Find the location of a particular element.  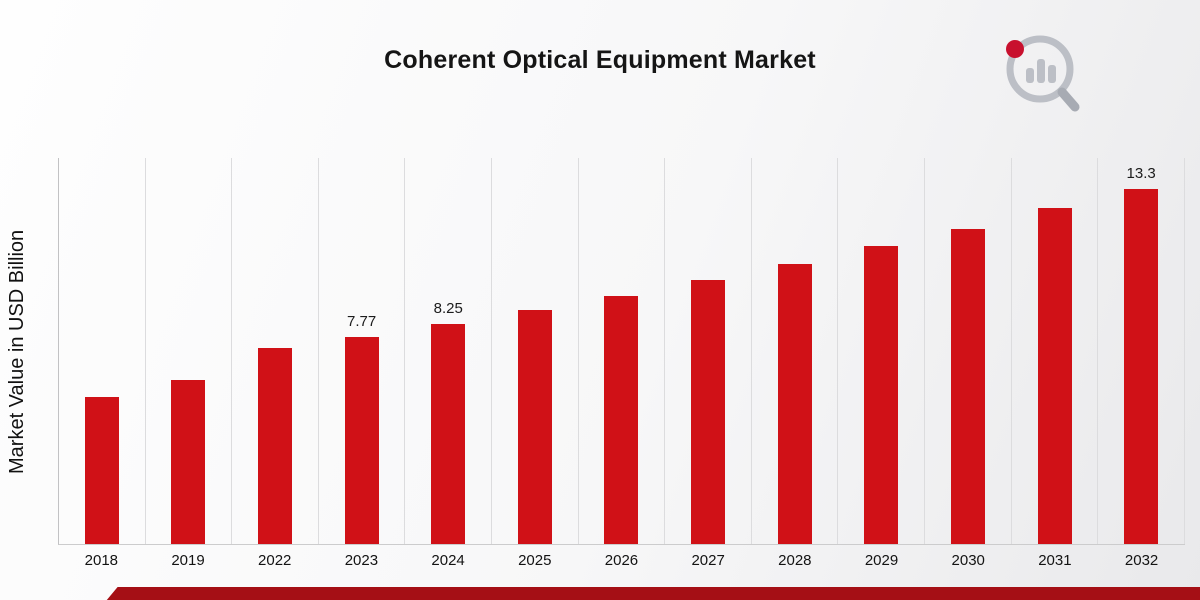

bar-2028 is located at coordinates (794, 404).